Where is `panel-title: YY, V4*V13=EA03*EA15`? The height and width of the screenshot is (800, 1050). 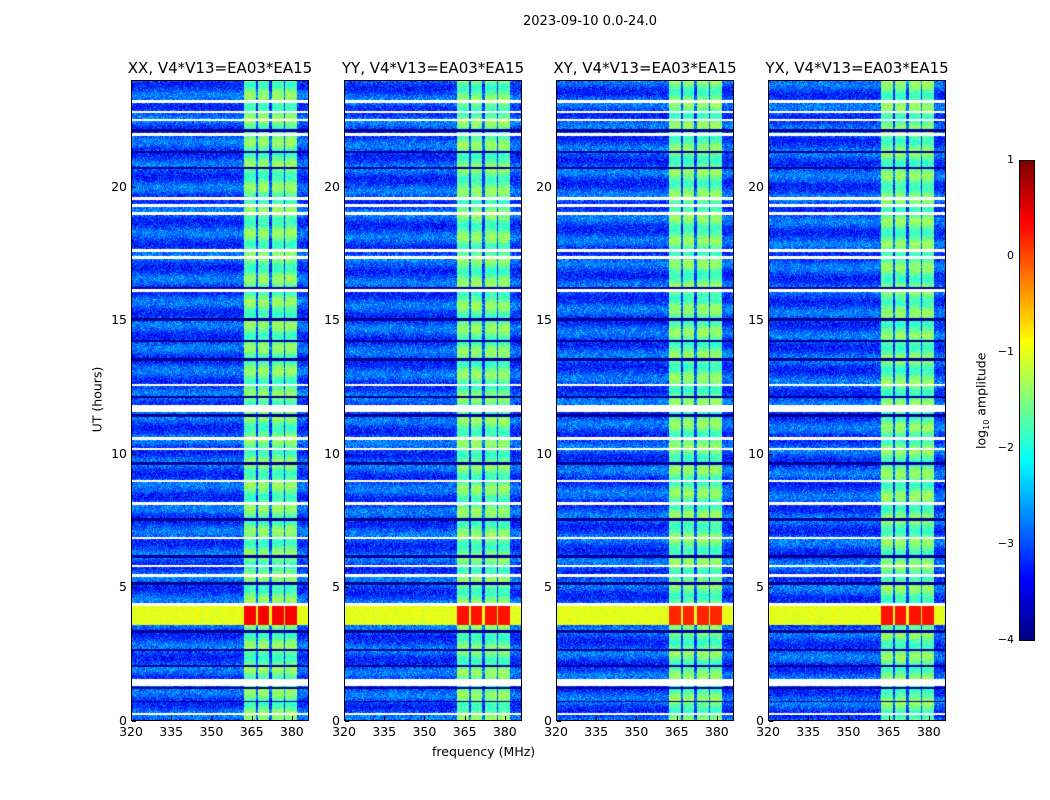 panel-title: YY, V4*V13=EA03*EA15 is located at coordinates (433, 68).